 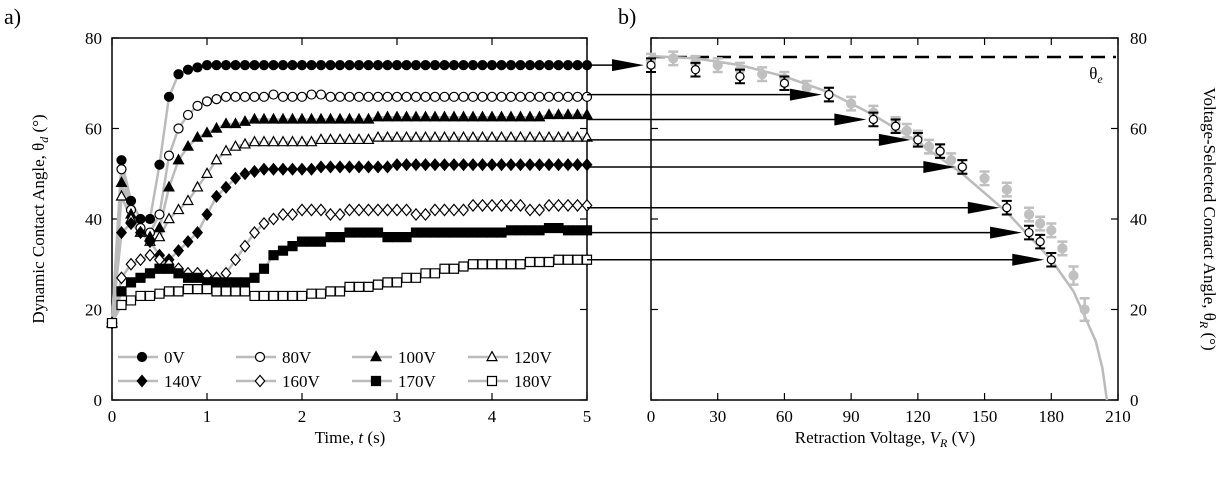 What do you see at coordinates (361, 437) in the screenshot?
I see `x-title-part: t` at bounding box center [361, 437].